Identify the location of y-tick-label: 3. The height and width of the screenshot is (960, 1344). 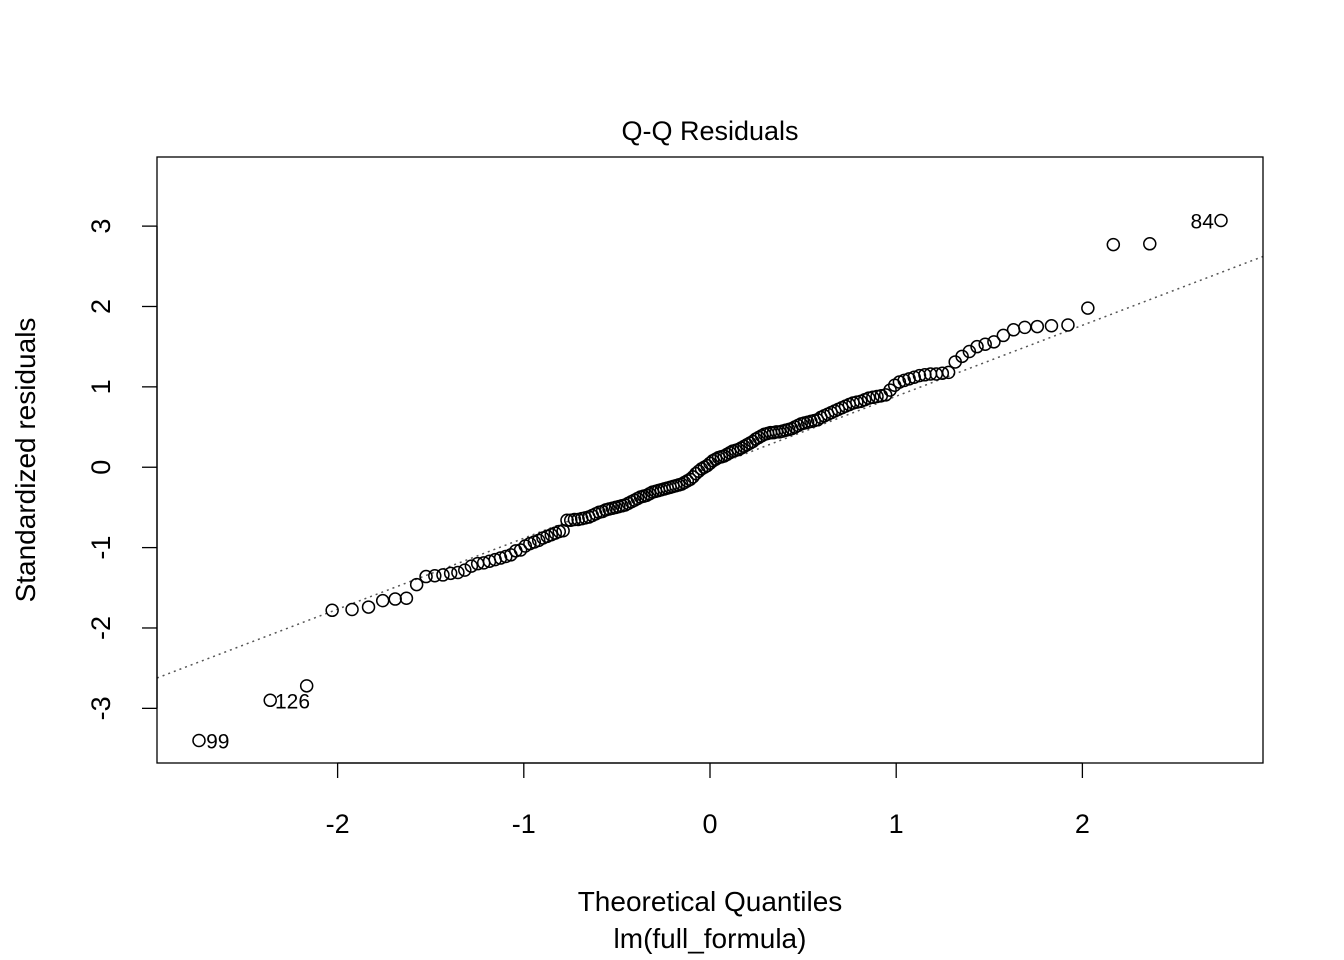
(101, 226).